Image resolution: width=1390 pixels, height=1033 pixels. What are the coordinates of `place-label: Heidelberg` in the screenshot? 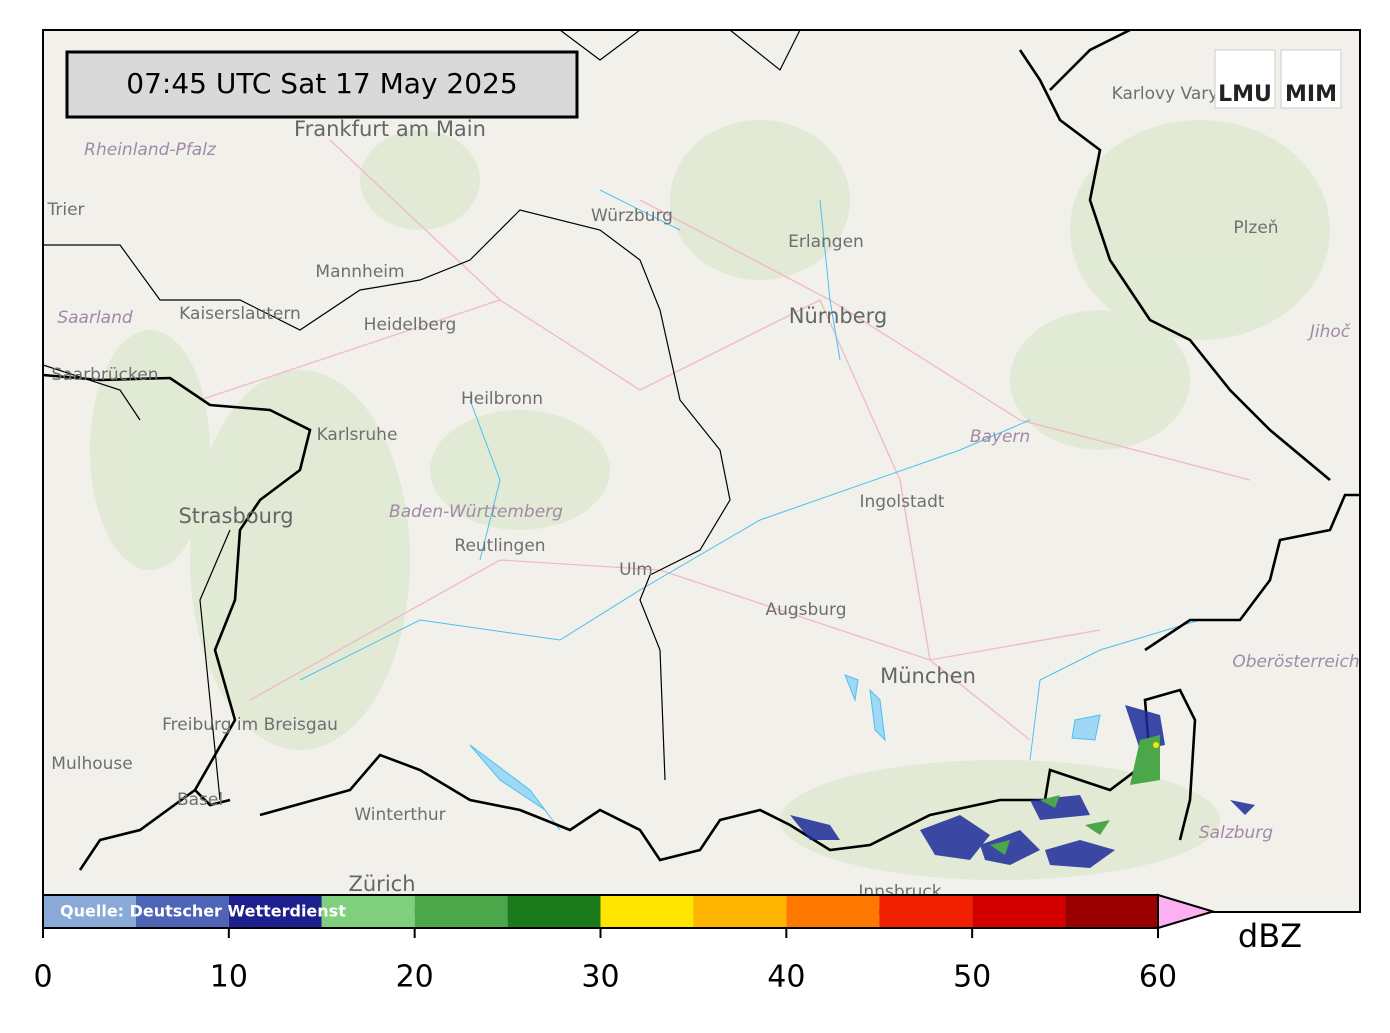 It's located at (410, 325).